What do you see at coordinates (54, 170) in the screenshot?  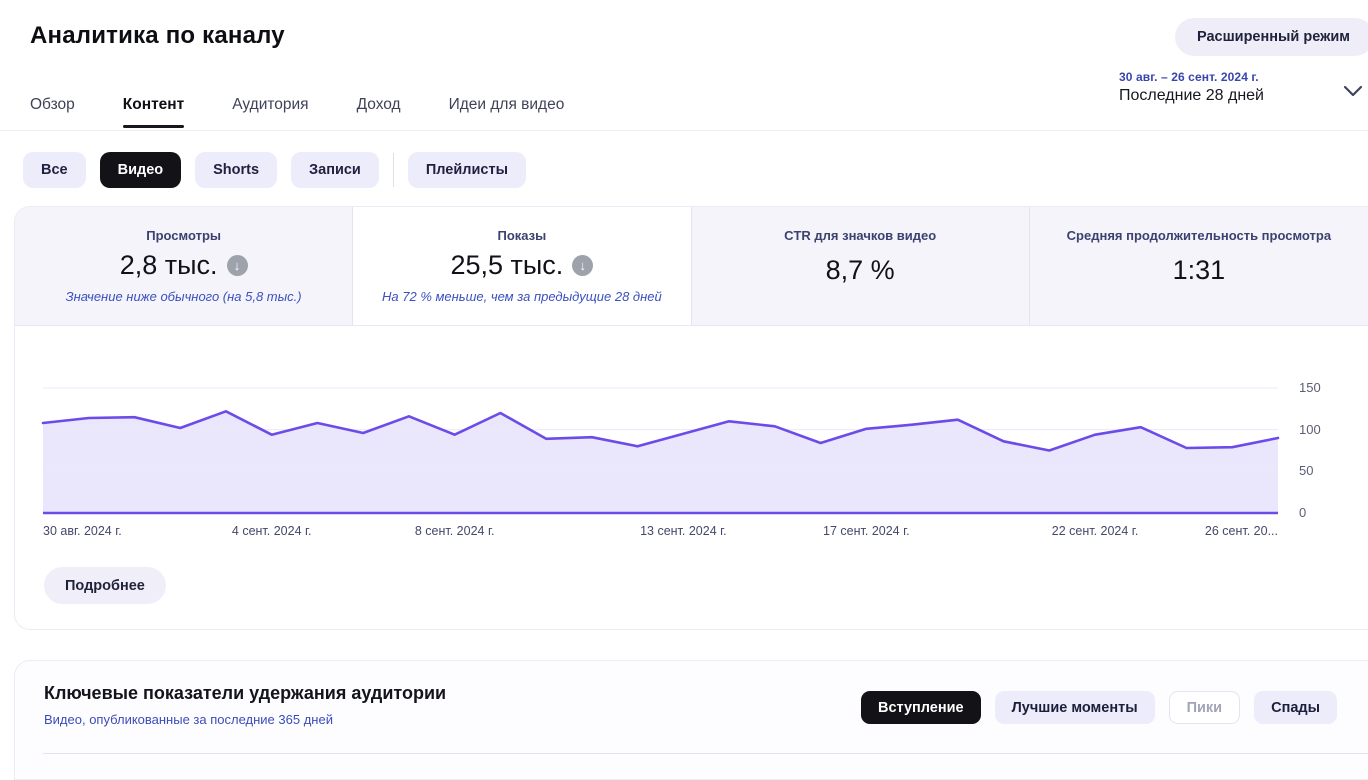 I see `filter-all: Все` at bounding box center [54, 170].